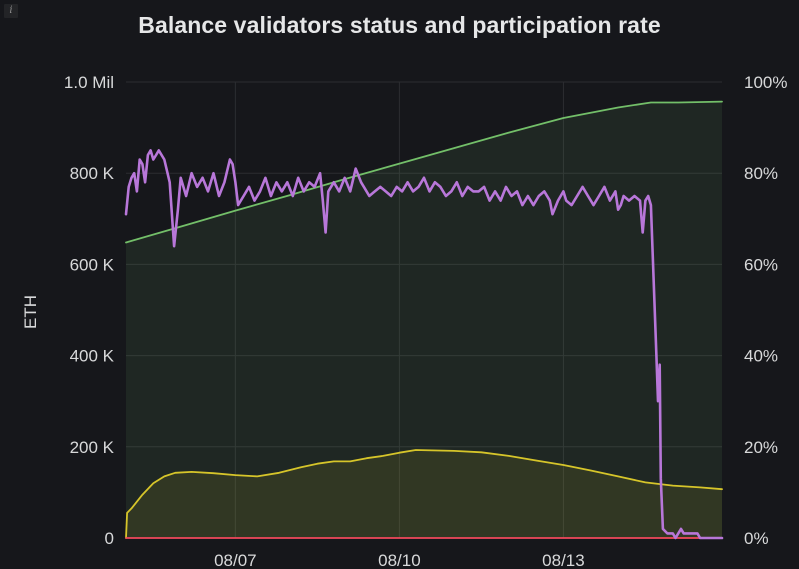  I want to click on x-tick-label: 08/10, so click(399, 560).